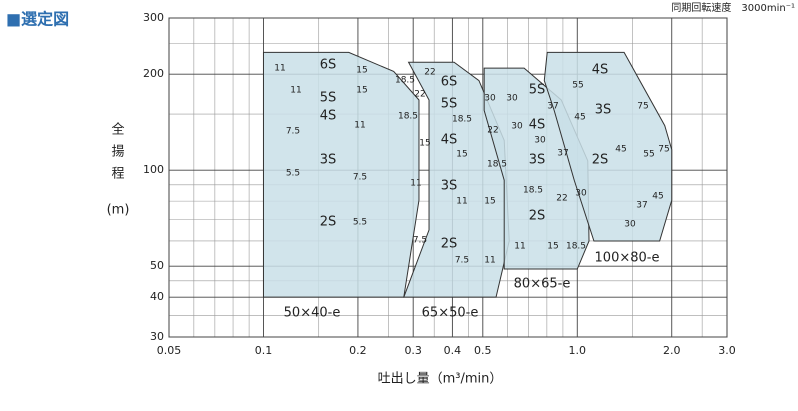  Describe the element at coordinates (672, 350) in the screenshot. I see `x-tick-label: 2.0` at that location.